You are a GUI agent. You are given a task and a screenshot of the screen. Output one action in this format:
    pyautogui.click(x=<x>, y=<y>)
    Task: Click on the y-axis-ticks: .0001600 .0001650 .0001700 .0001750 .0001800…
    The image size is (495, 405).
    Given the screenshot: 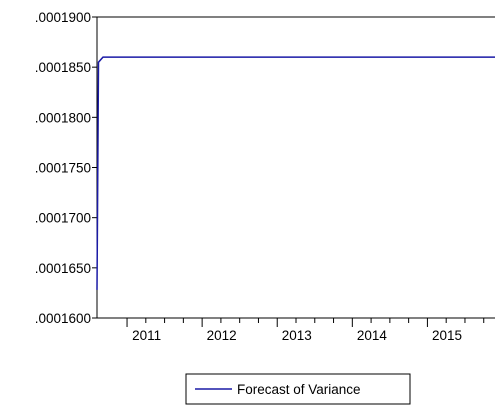 What is the action you would take?
    pyautogui.click(x=66, y=168)
    